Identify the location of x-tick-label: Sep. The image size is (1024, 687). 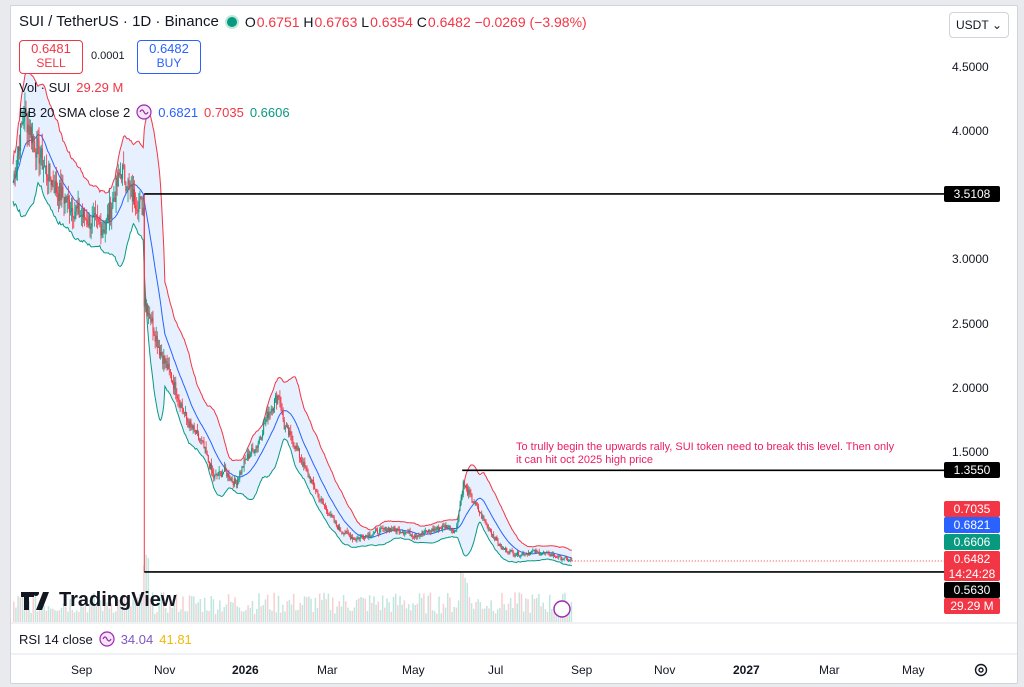
(82, 670).